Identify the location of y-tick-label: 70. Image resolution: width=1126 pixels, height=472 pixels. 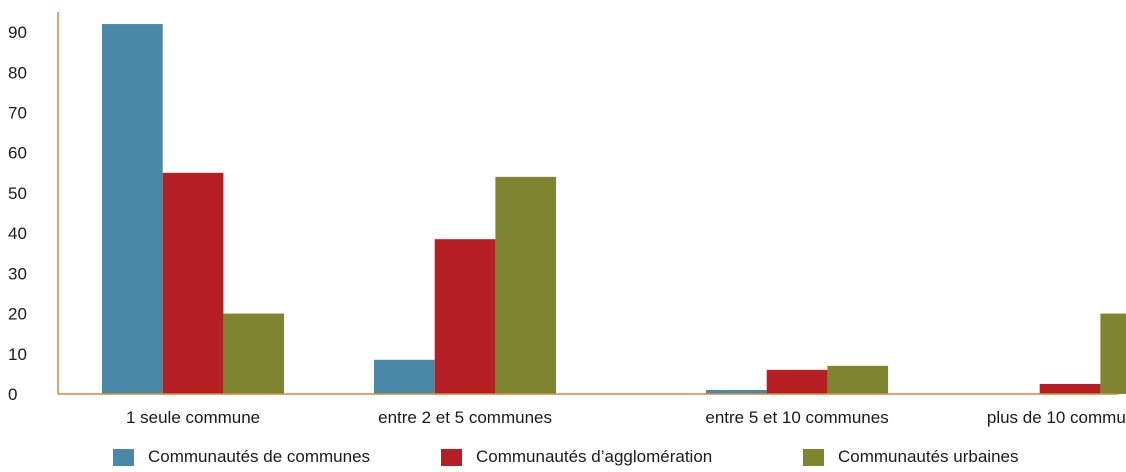
(17, 113).